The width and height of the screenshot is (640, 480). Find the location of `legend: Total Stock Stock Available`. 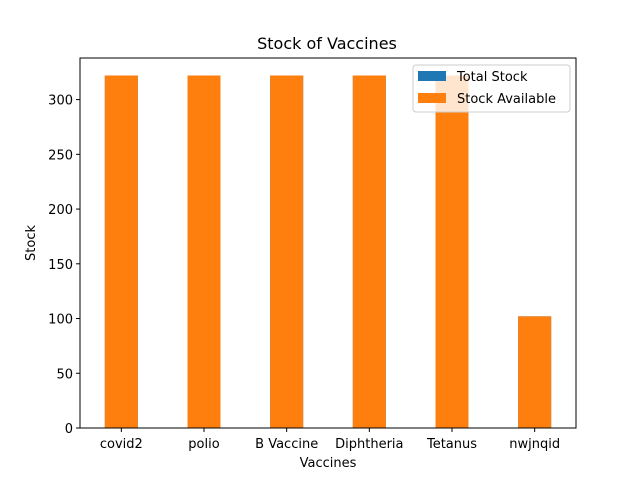

legend: Total Stock Stock Available is located at coordinates (491, 88).